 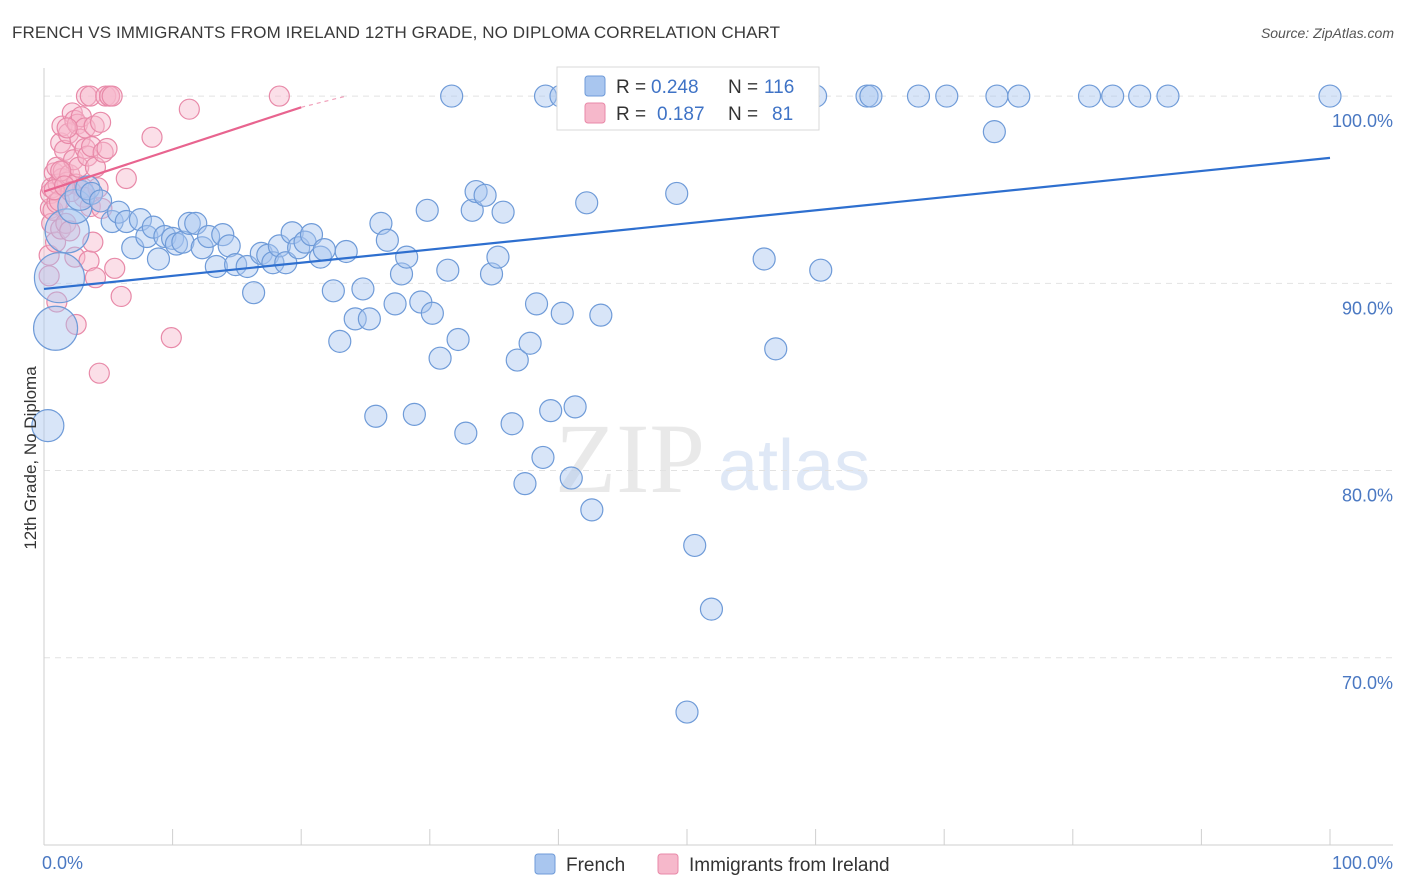 What do you see at coordinates (630, 458) in the screenshot?
I see `watermark-zip: ZIP` at bounding box center [630, 458].